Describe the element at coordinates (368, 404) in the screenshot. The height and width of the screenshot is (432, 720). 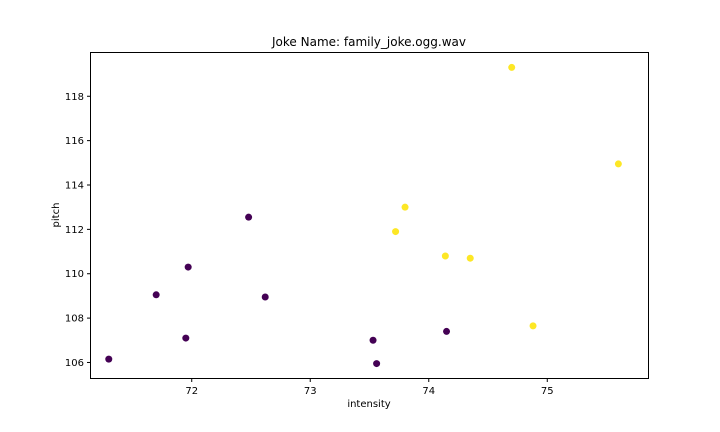
I see `x-axis-label: intensity` at that location.